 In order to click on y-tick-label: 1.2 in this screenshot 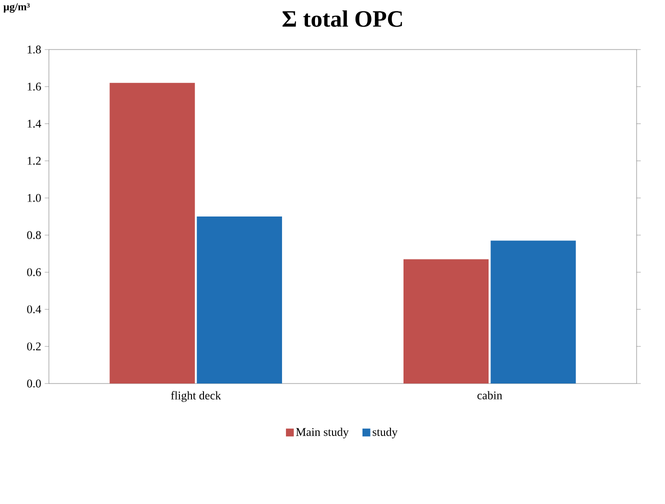, I will do `click(34, 160)`.